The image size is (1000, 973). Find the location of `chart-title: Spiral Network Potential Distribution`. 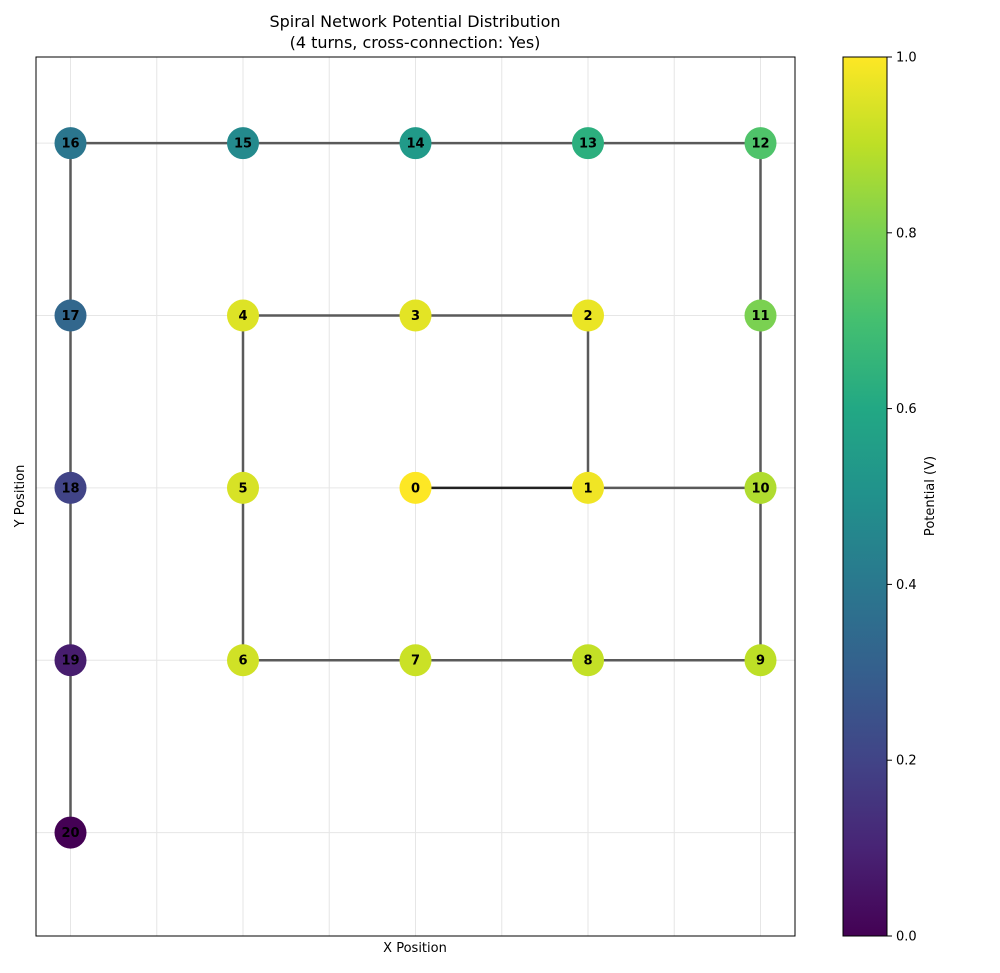

chart-title: Spiral Network Potential Distribution is located at coordinates (414, 21).